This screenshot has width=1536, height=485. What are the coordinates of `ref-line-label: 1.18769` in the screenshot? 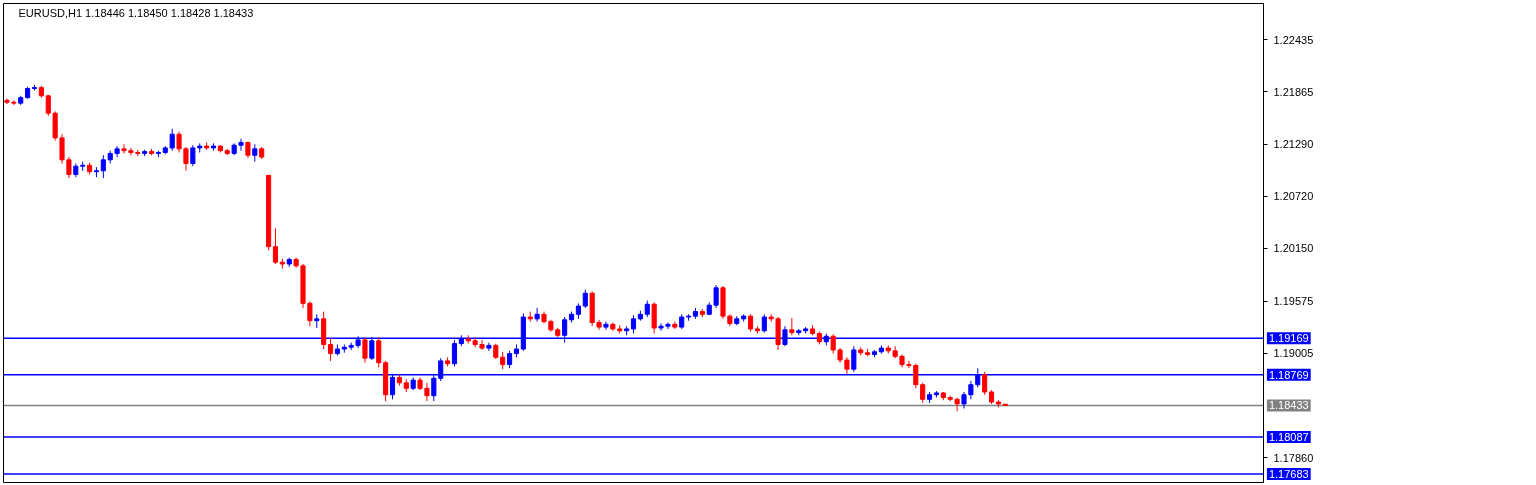 It's located at (1288, 374).